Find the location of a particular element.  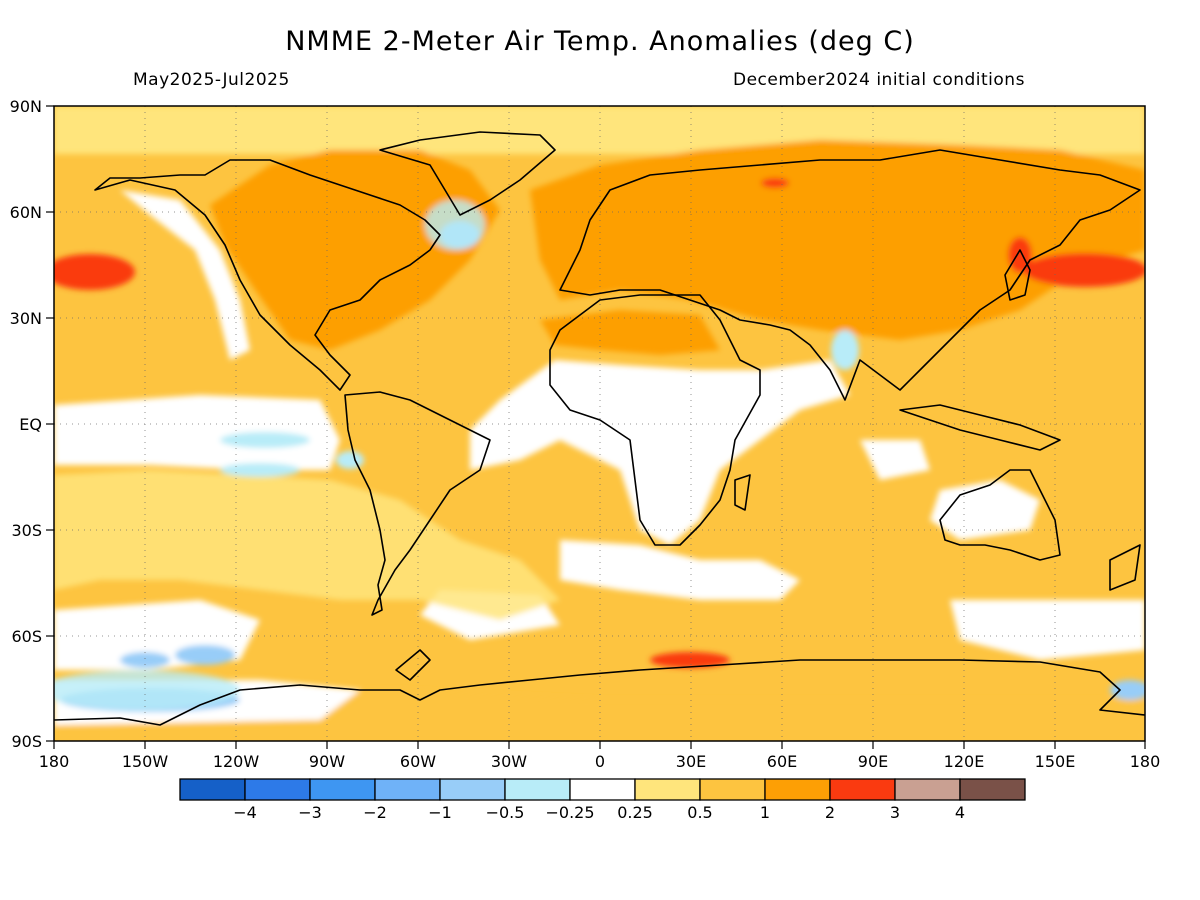

north-america-coast is located at coordinates (267, 275).